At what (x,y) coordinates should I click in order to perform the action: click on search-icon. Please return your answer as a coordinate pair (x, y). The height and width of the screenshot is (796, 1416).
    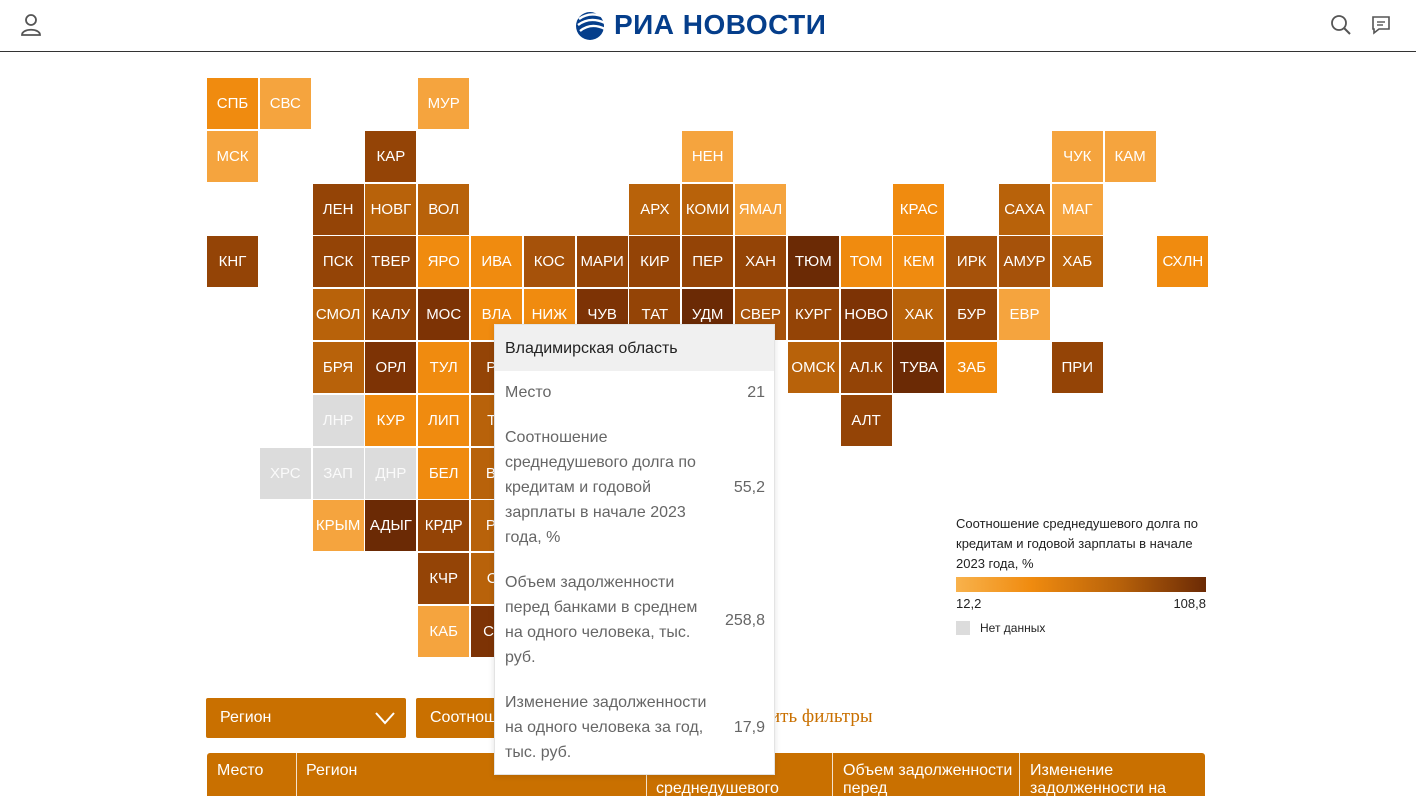
    Looking at the image, I should click on (1341, 25).